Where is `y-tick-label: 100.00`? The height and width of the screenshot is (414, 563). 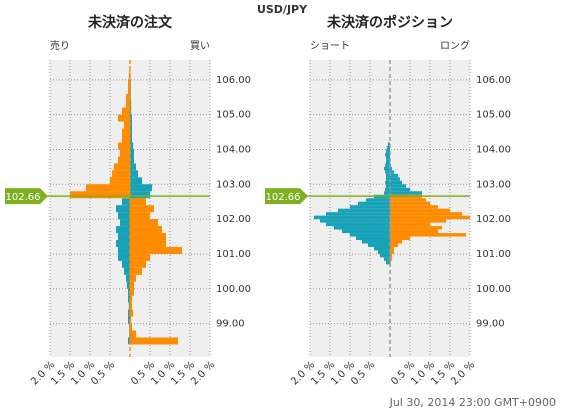 y-tick-label: 100.00 is located at coordinates (233, 289).